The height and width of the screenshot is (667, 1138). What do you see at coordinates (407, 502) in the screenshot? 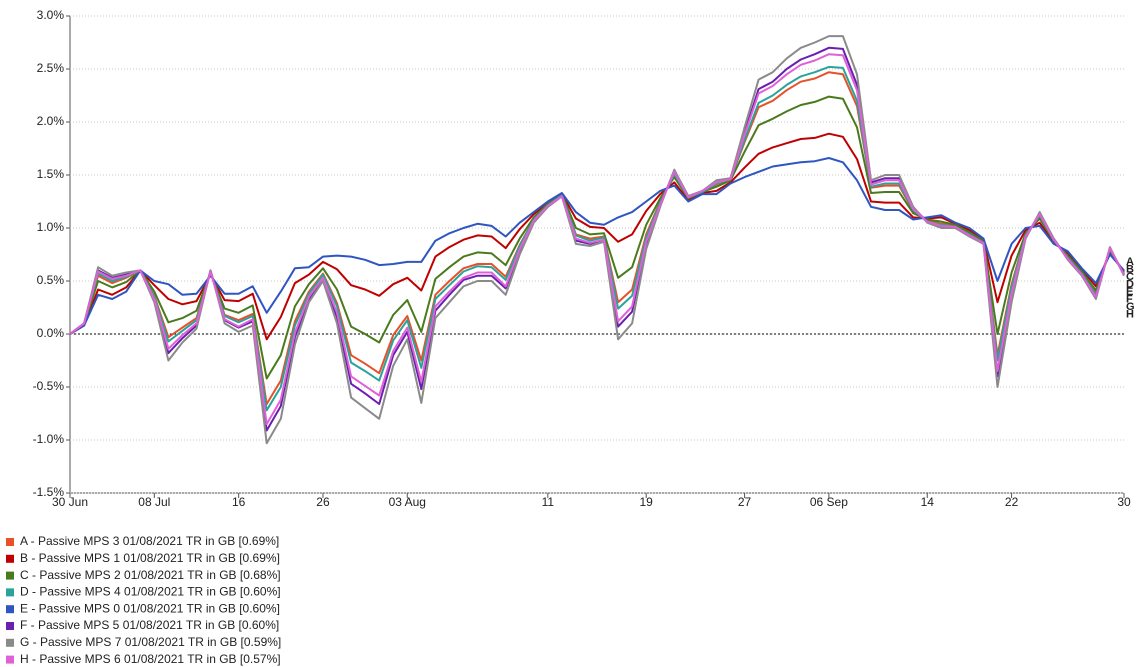
I see `x-tick-label: 03 Aug` at bounding box center [407, 502].